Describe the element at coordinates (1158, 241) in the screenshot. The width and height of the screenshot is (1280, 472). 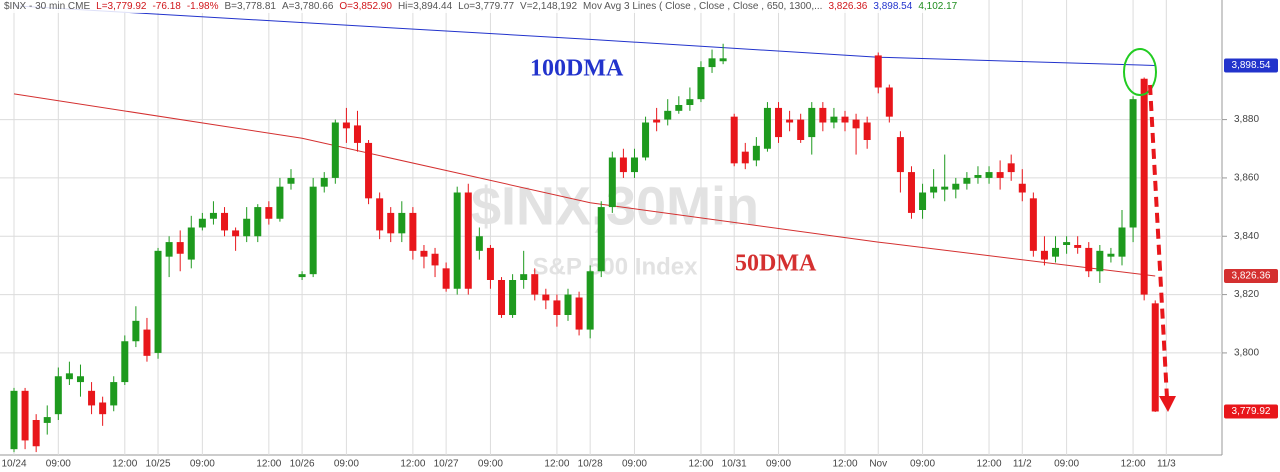
I see `trend-arrow` at that location.